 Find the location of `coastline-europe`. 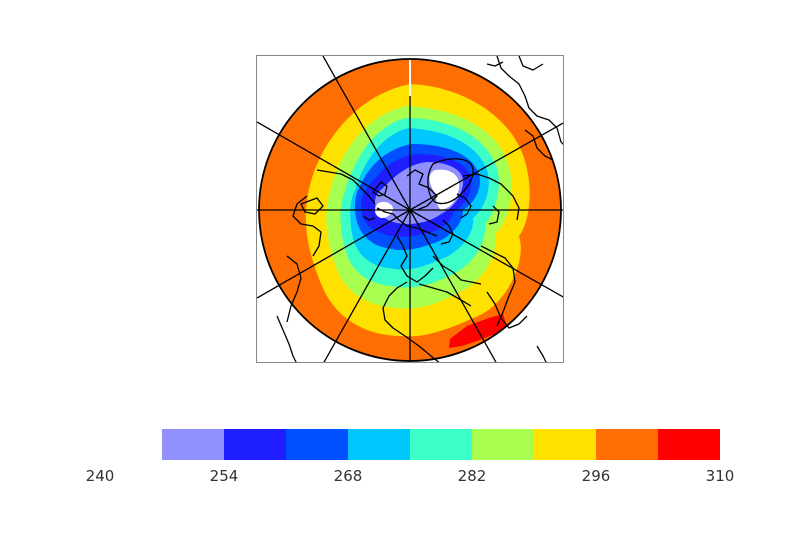

coastline-europe is located at coordinates (415, 259).